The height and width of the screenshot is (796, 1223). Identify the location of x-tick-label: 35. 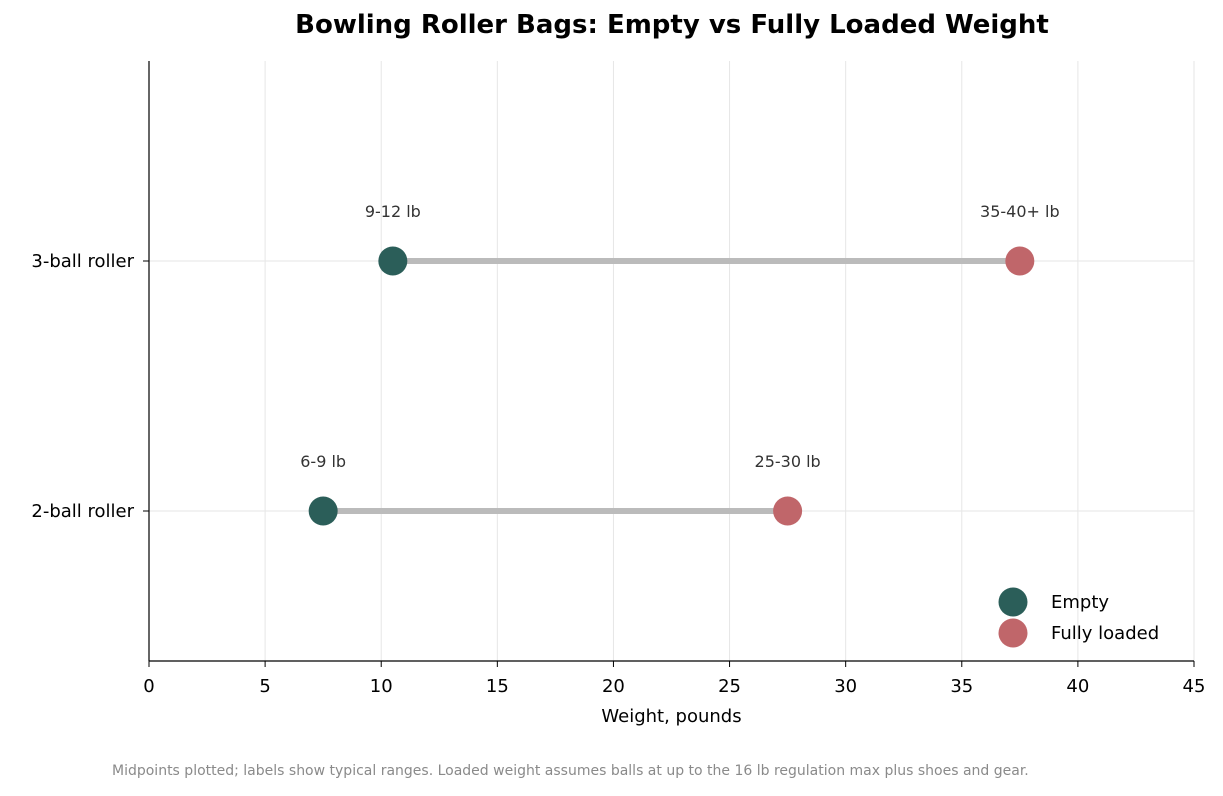
(961, 686).